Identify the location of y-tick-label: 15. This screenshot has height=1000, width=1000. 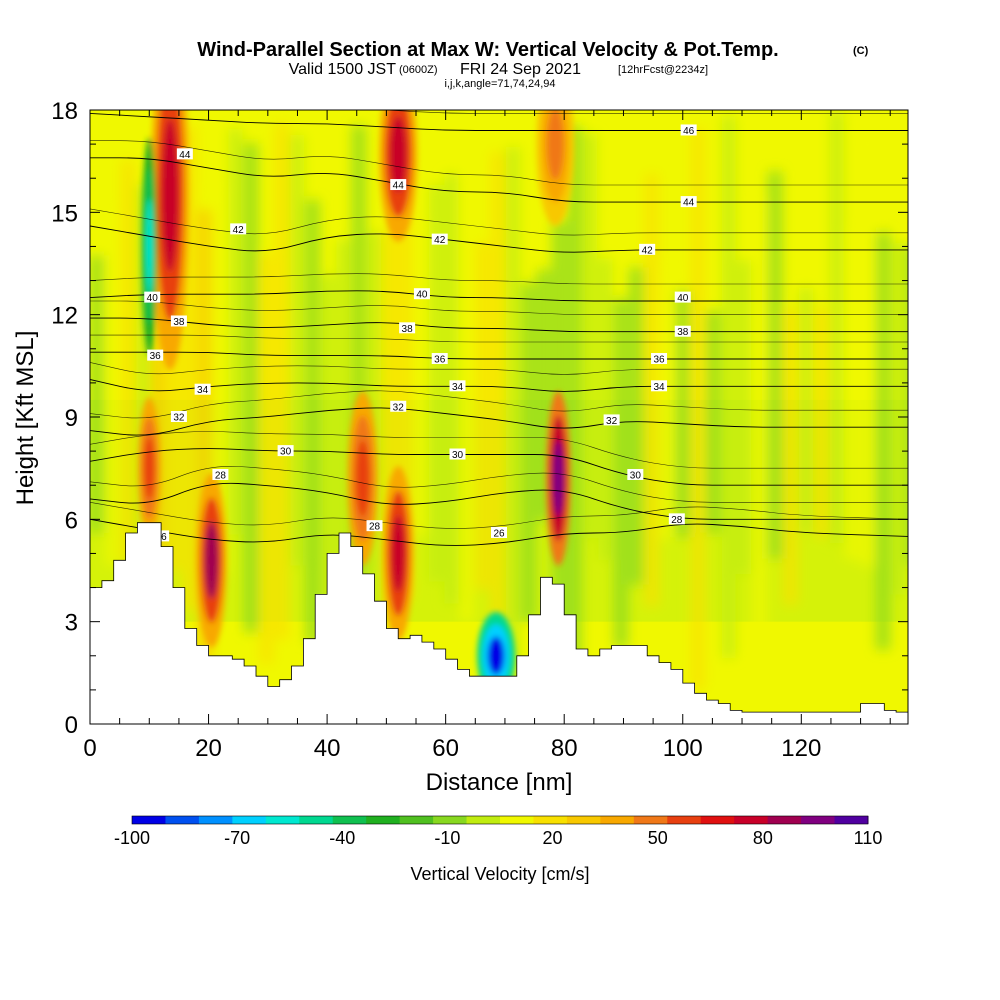
(64, 213).